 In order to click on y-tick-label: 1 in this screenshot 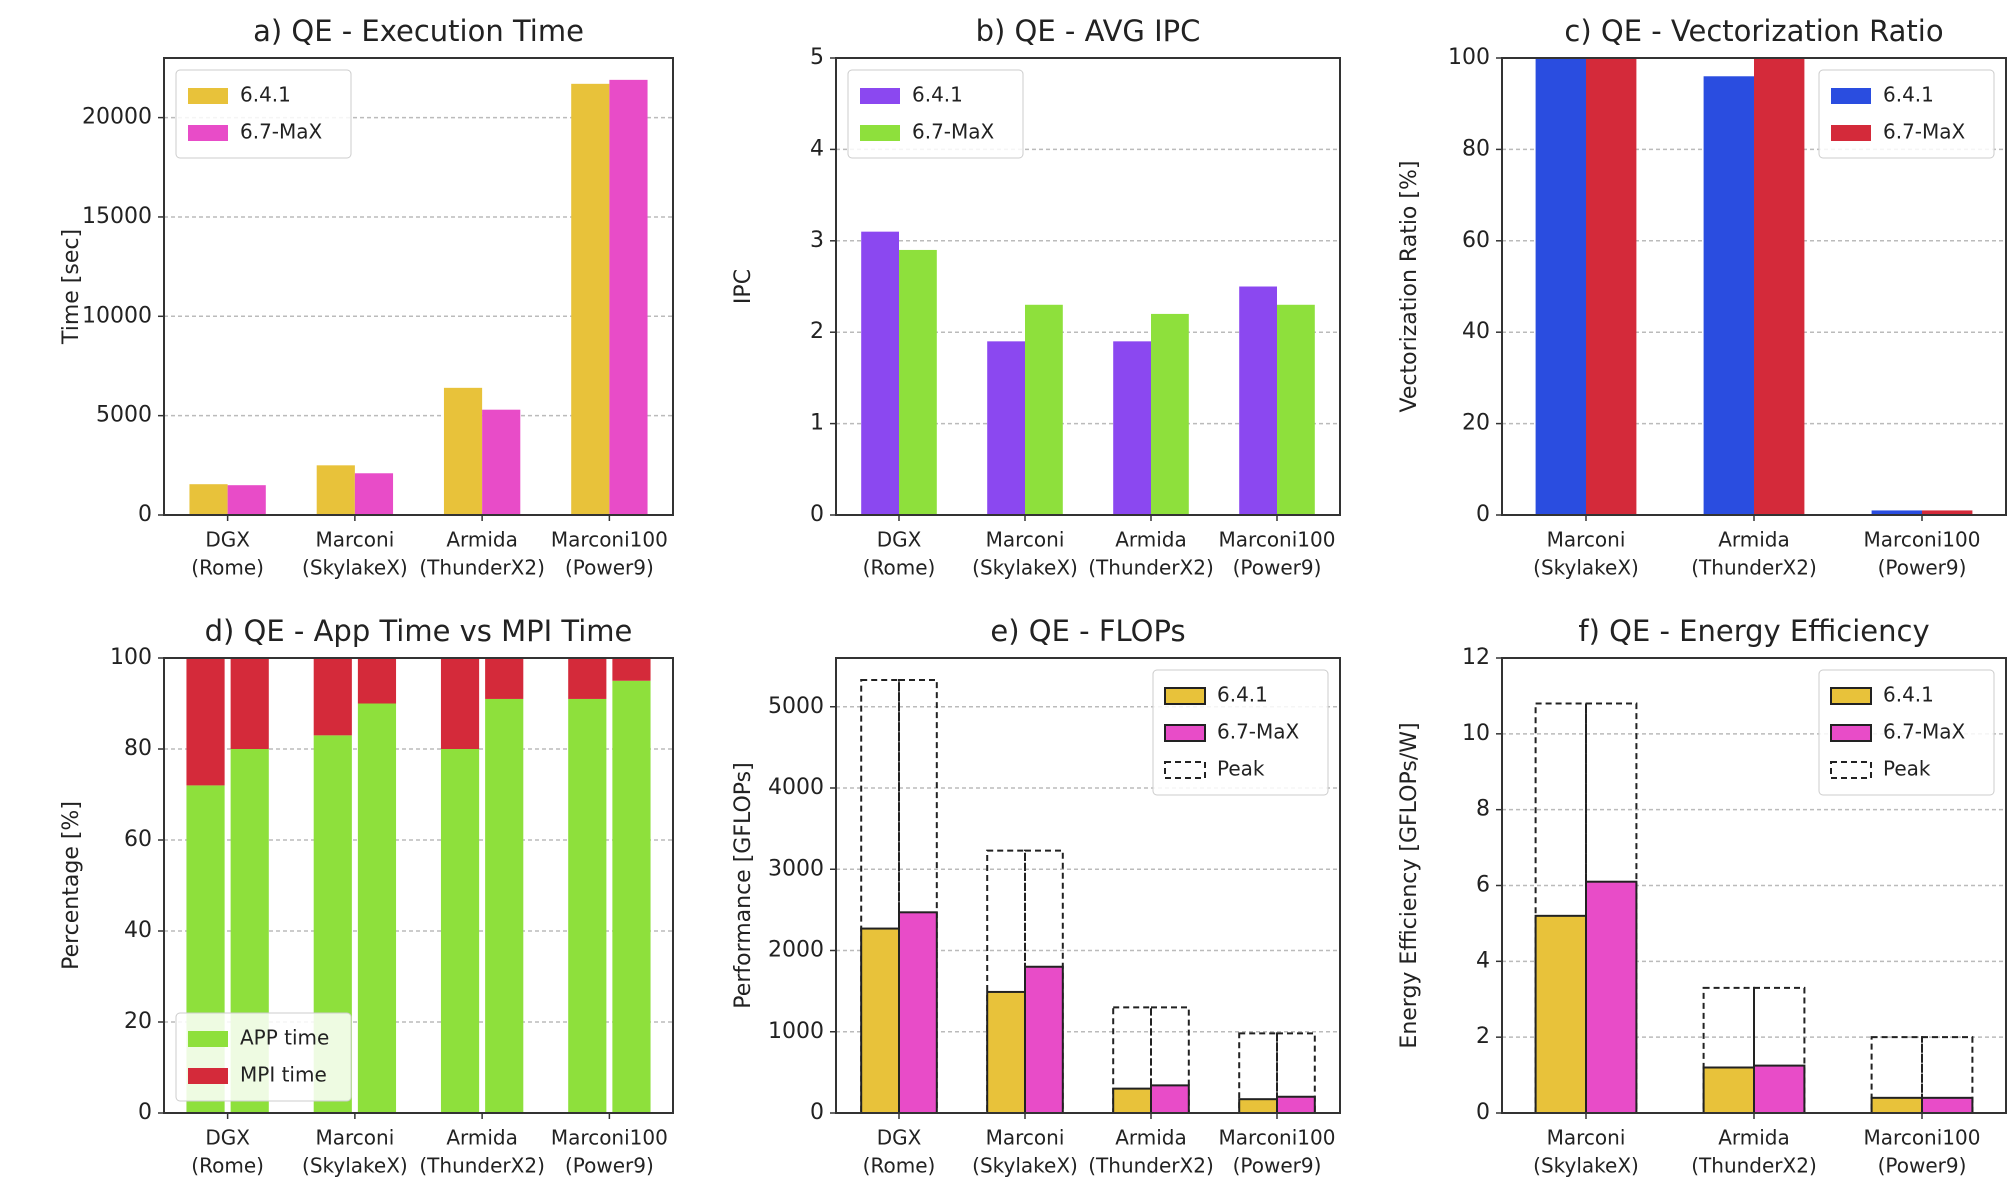, I will do `click(817, 423)`.